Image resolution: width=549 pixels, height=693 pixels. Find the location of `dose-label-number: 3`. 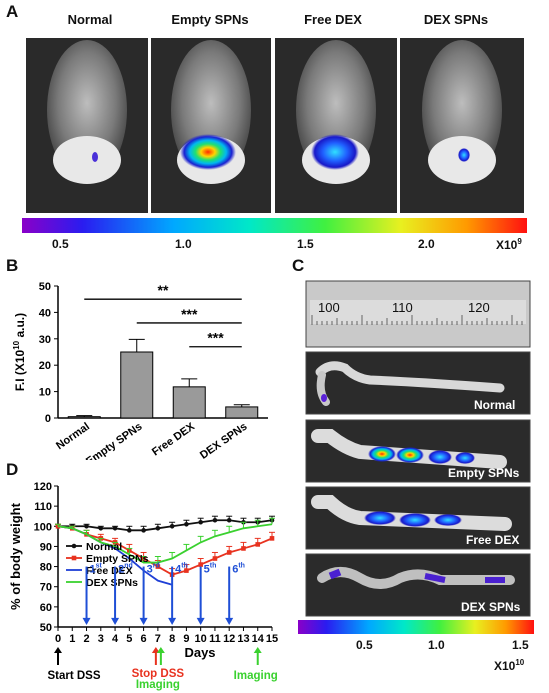

dose-label-number: 3 is located at coordinates (150, 570).